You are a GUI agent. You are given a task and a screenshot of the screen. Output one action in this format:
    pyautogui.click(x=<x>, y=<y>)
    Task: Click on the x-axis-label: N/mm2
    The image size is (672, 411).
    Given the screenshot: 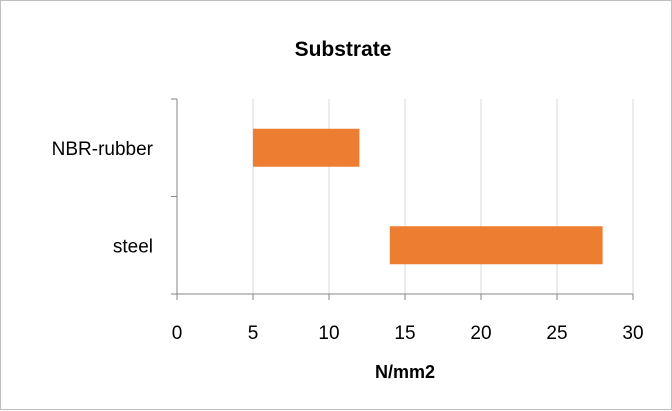 What is the action you would take?
    pyautogui.click(x=405, y=372)
    